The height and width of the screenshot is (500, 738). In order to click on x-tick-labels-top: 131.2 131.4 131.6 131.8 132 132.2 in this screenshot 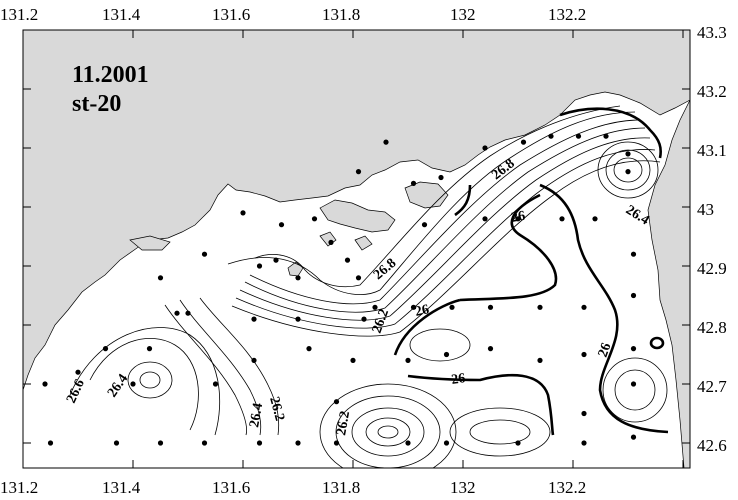, I will do `click(293, 14)`.